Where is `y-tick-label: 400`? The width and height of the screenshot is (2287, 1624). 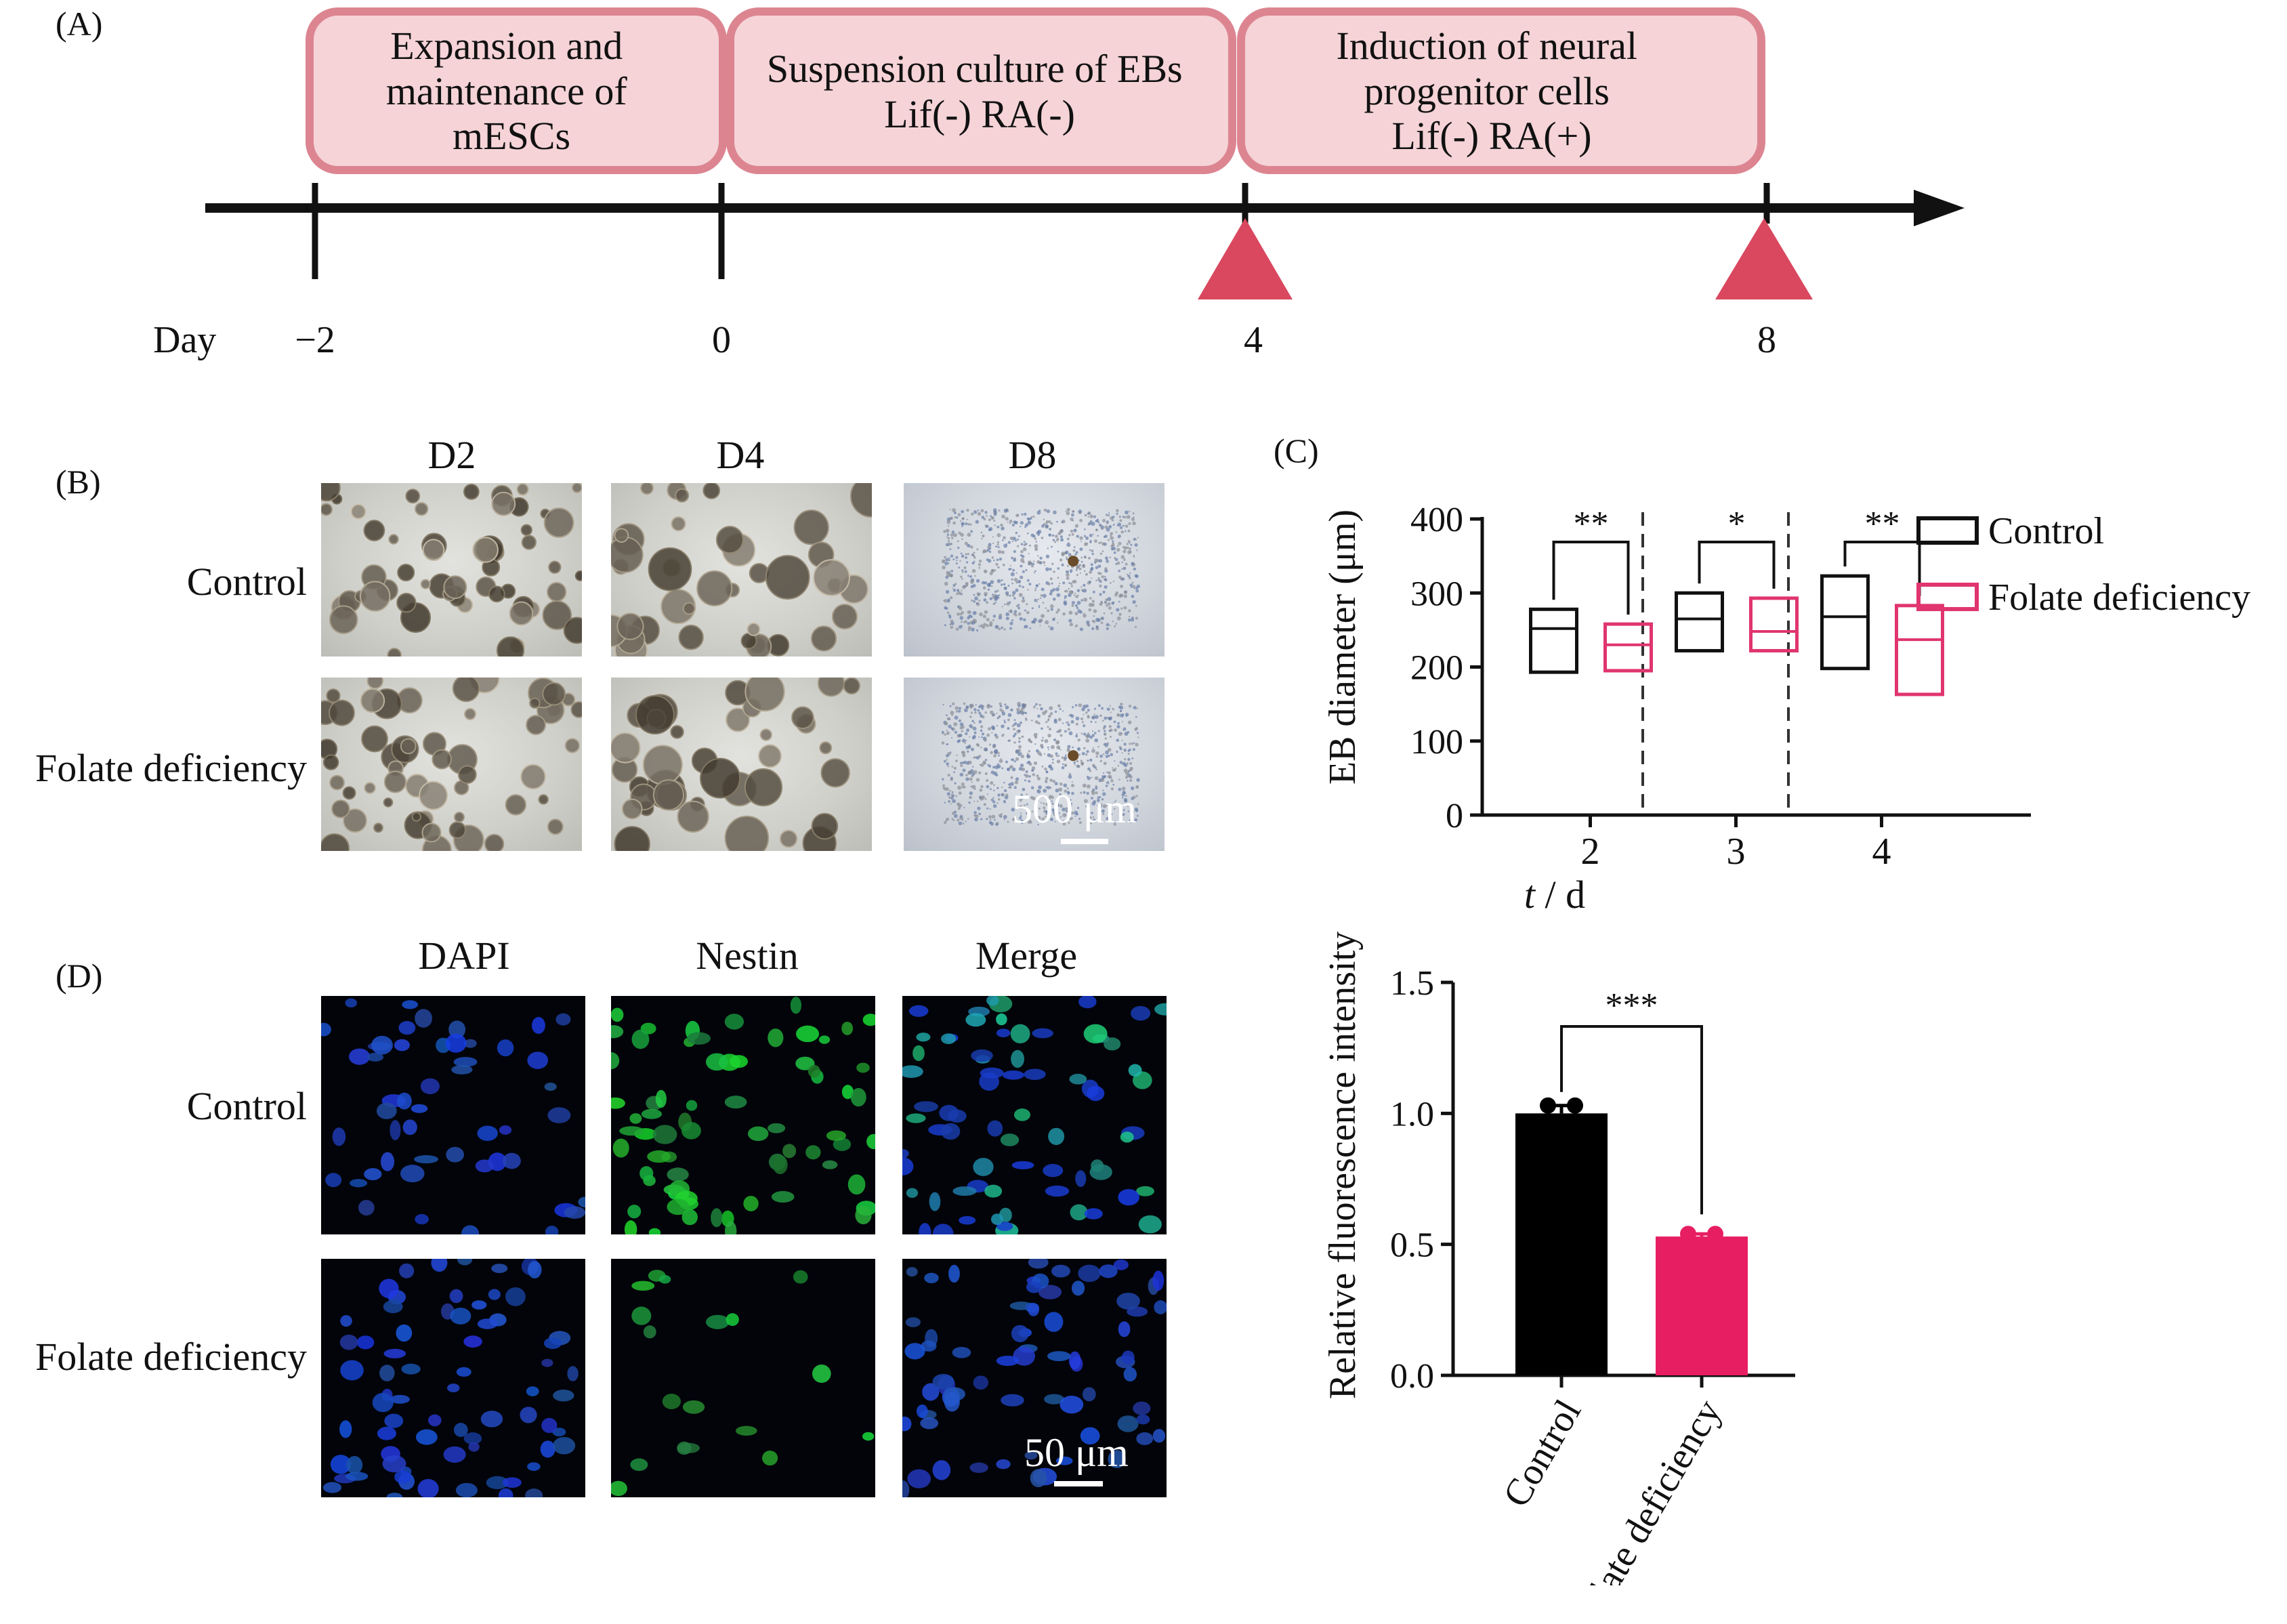 y-tick-label: 400 is located at coordinates (1436, 520).